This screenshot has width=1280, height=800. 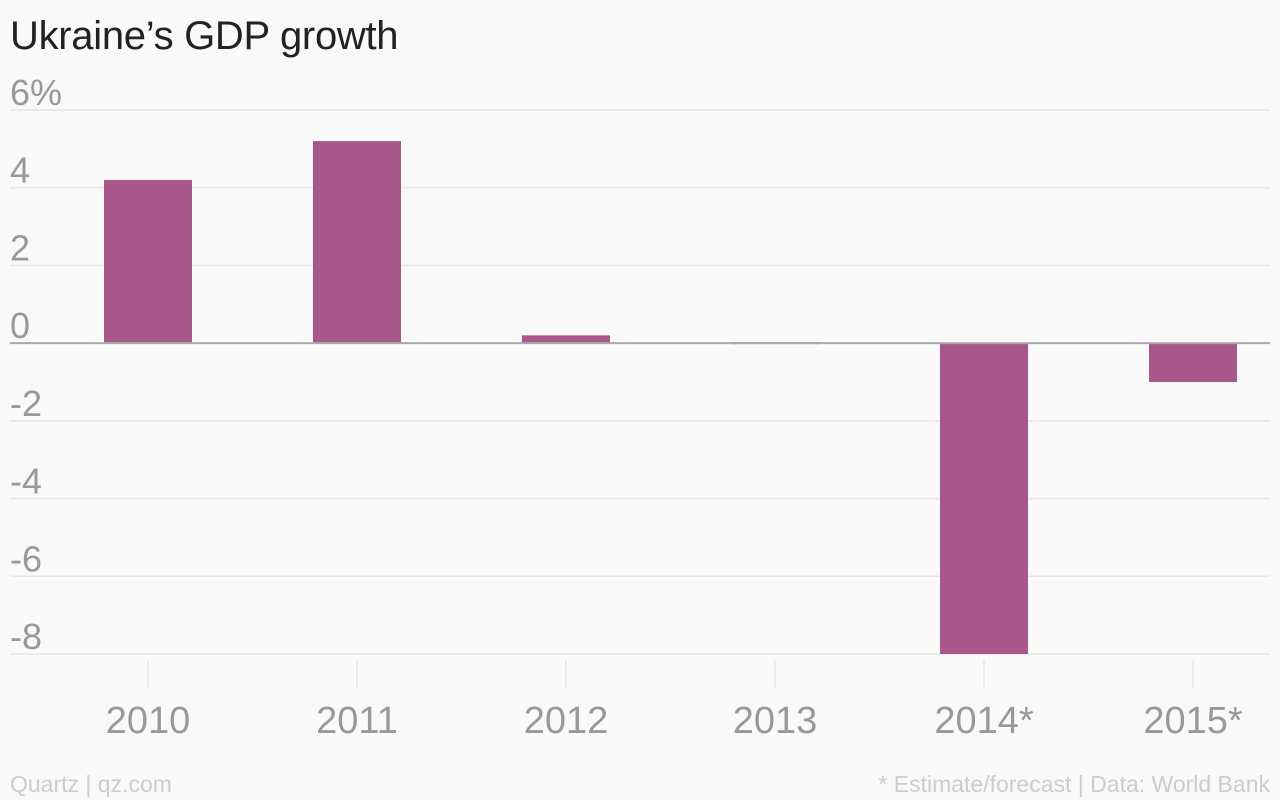 I want to click on x-tick-label: 2012, so click(x=566, y=721).